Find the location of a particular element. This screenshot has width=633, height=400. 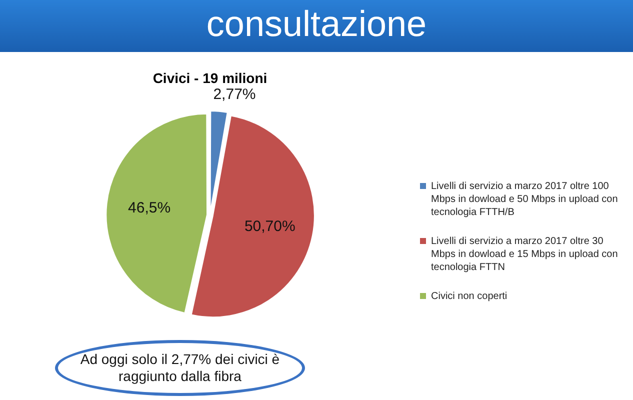

data-label: 2,77% is located at coordinates (234, 95).